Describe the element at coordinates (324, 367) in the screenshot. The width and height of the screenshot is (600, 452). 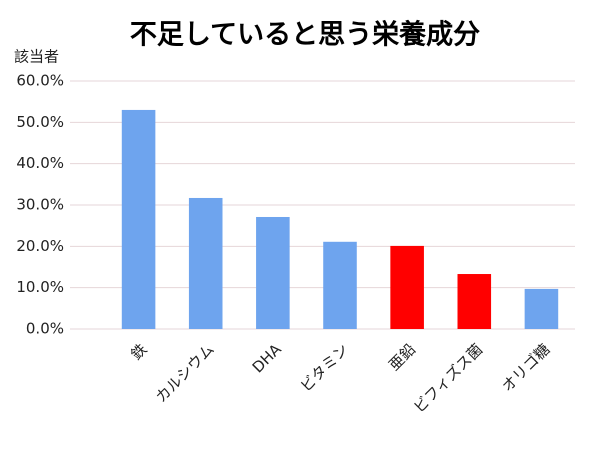
I see `x-tick-label: ビタミン` at that location.